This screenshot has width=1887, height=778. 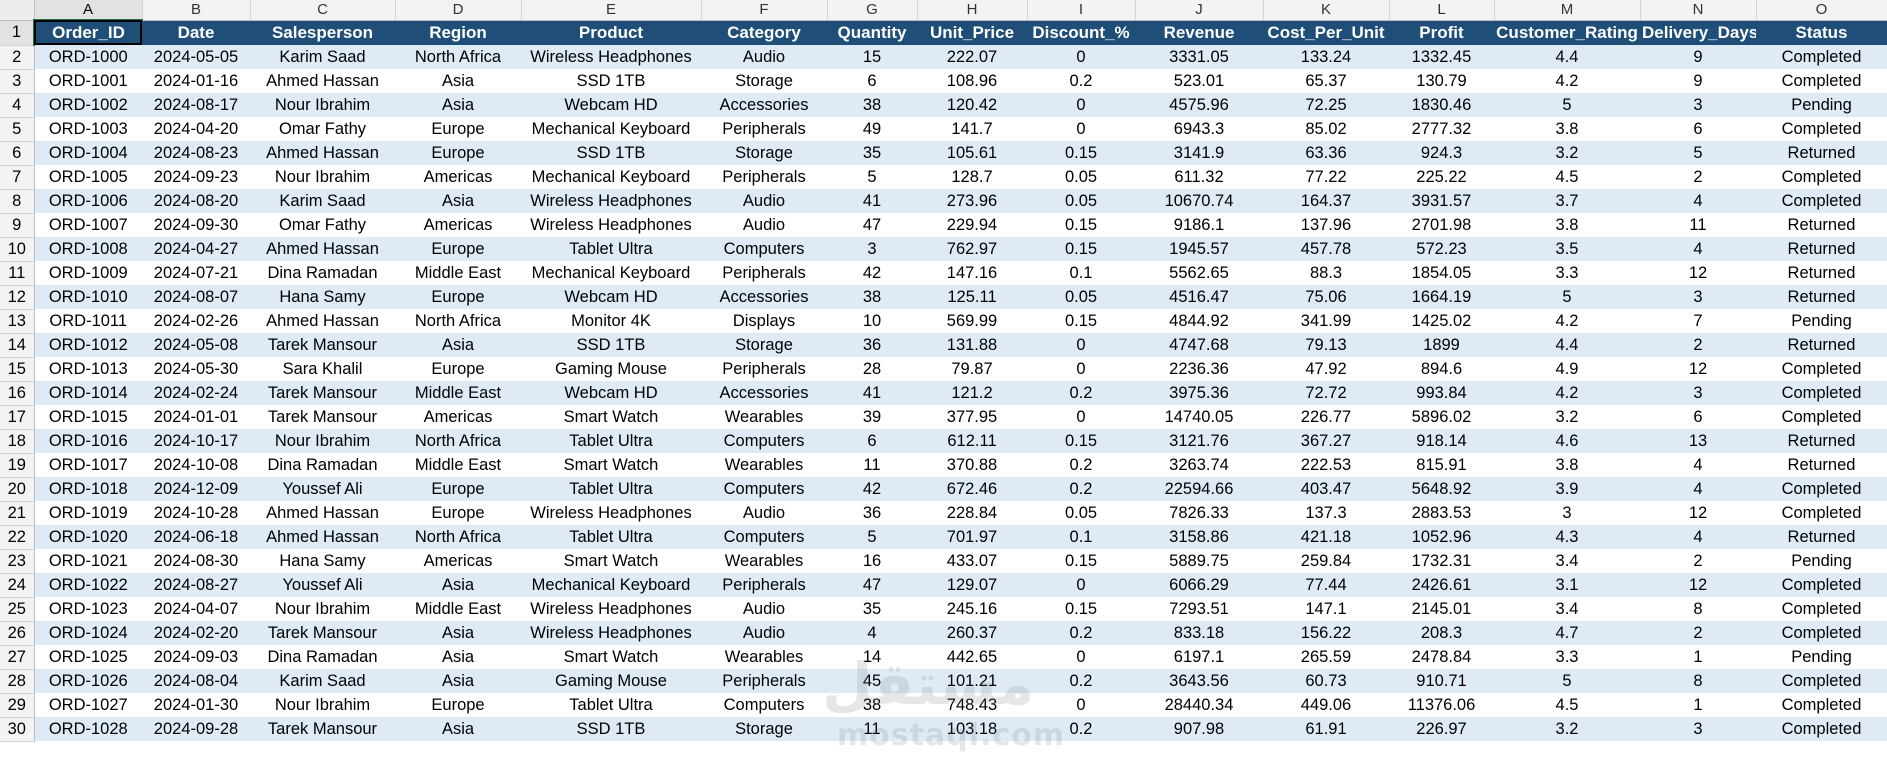 I want to click on table-cell: 7293.51, so click(x=1199, y=609).